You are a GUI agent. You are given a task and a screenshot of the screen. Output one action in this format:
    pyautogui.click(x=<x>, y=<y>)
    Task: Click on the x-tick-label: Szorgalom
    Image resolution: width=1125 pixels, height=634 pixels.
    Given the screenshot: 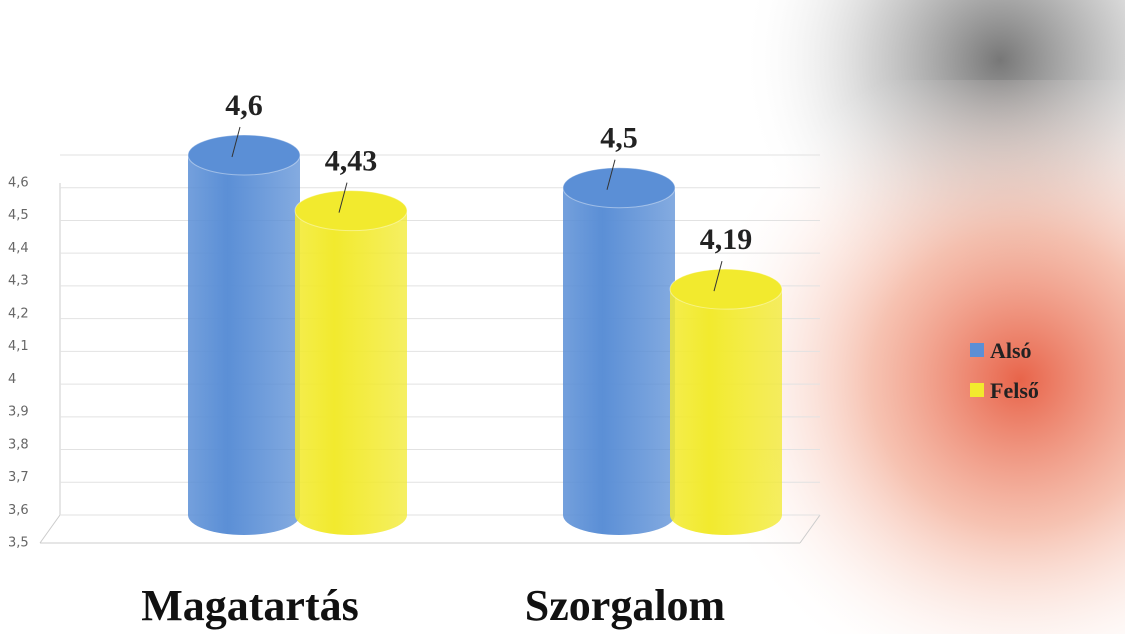 What is the action you would take?
    pyautogui.click(x=625, y=605)
    